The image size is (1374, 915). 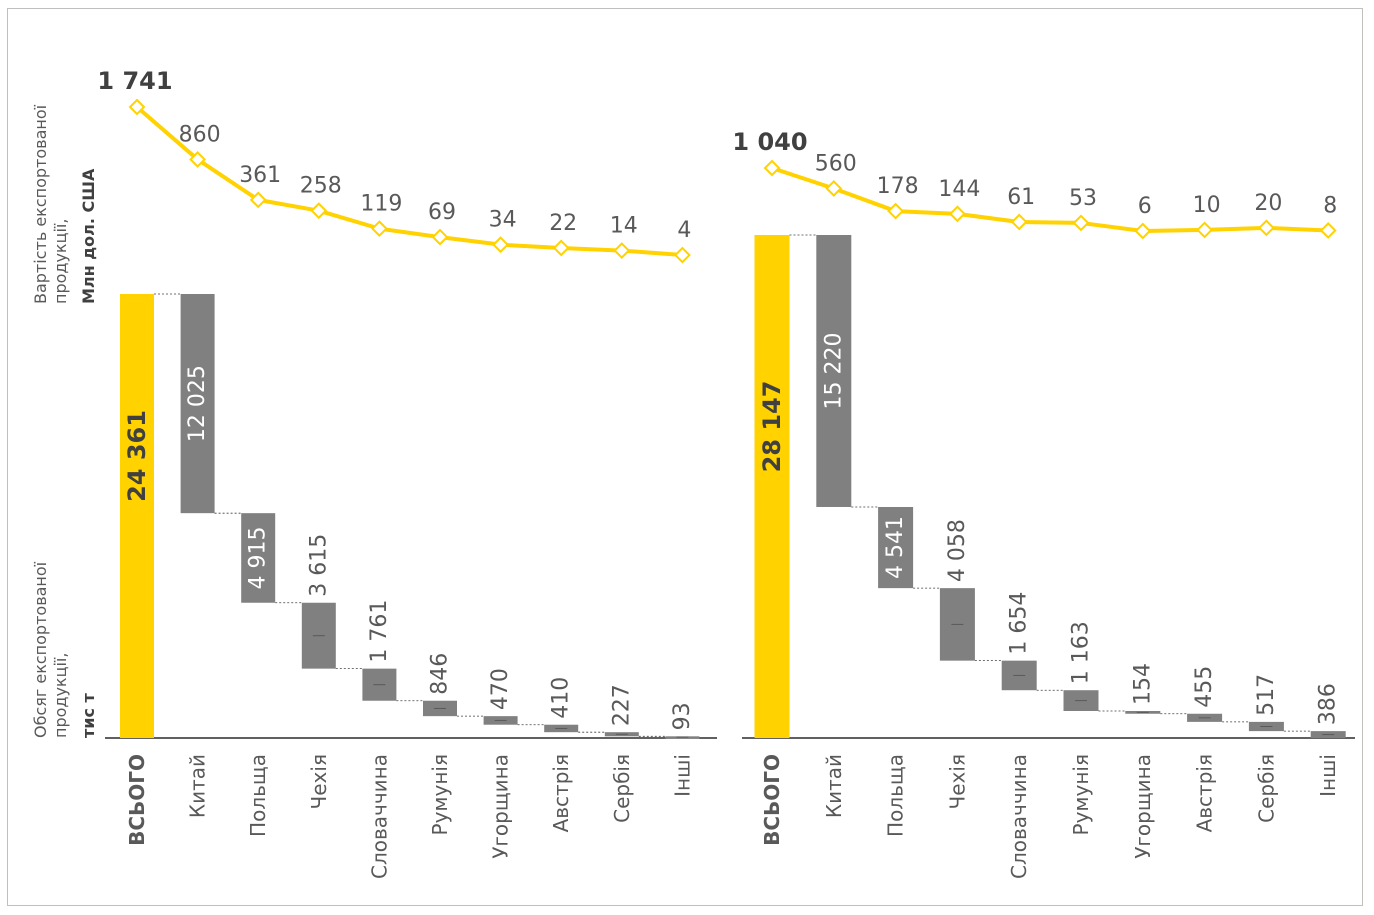 I want to click on total-volume-label: 28 147, so click(x=772, y=427).